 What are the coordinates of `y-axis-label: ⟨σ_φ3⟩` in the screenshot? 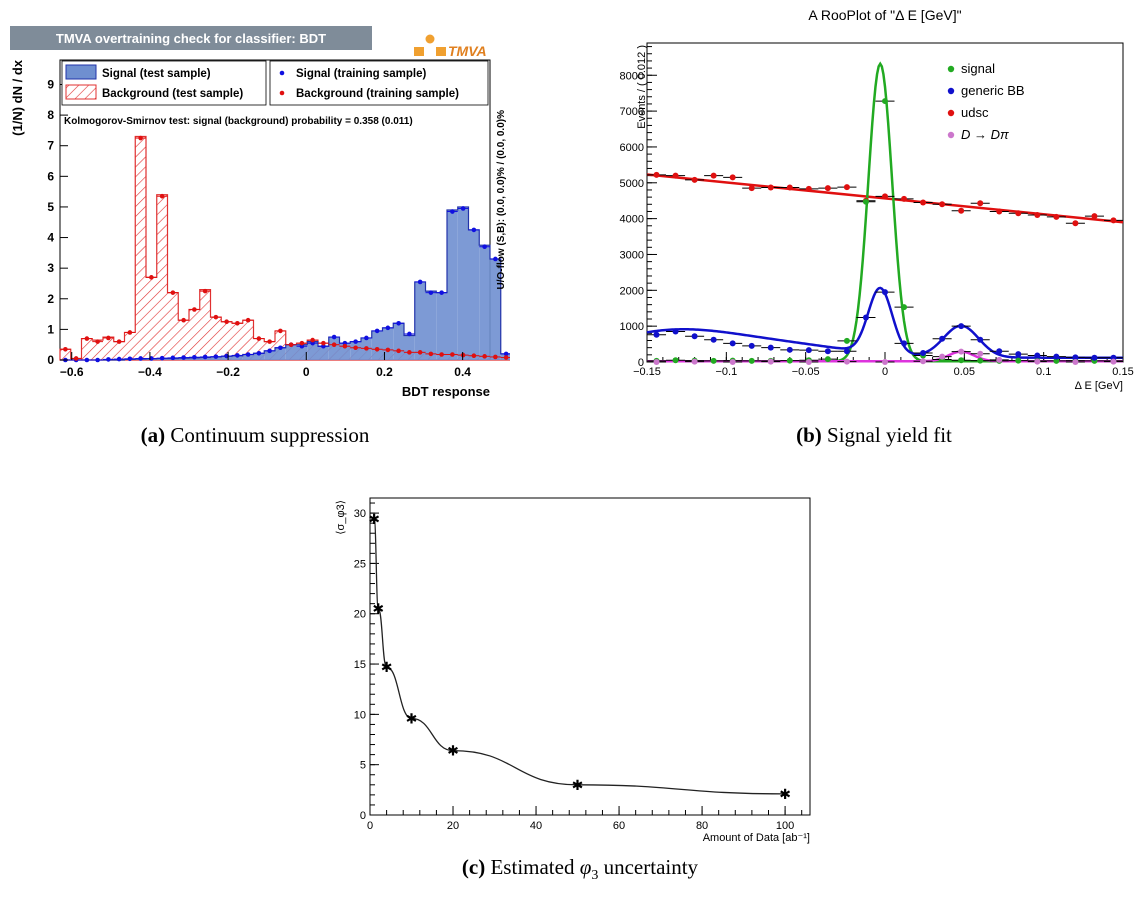 It's located at (341, 517).